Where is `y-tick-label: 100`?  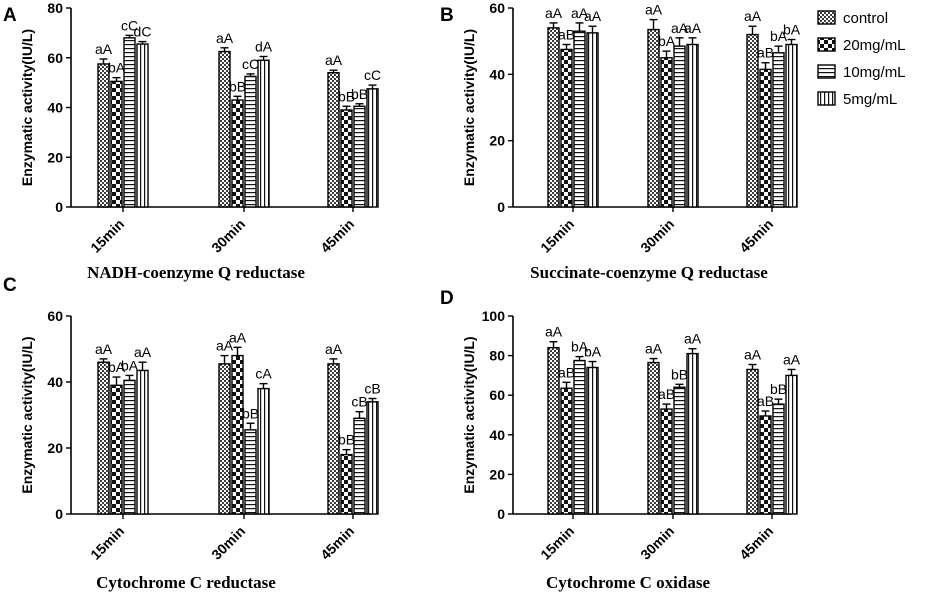
y-tick-label: 100 is located at coordinates (494, 316).